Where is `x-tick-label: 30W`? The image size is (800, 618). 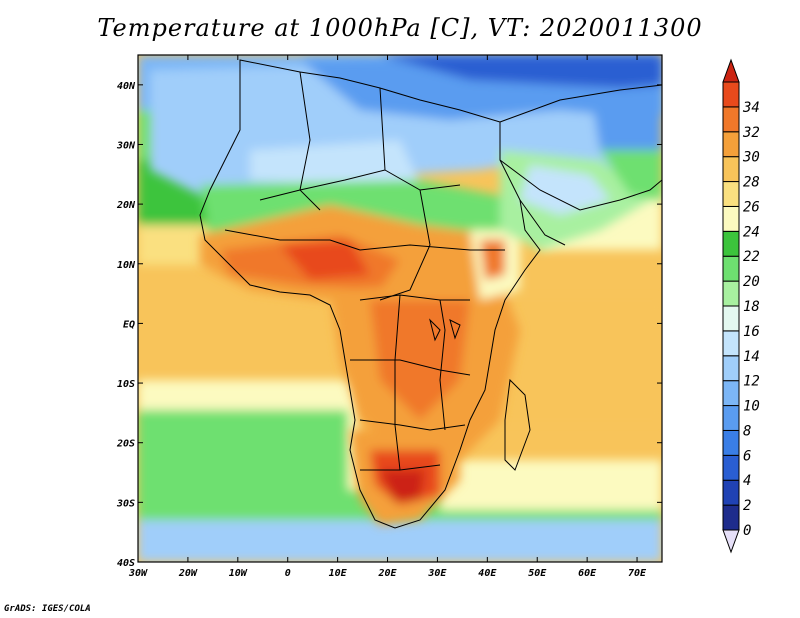 x-tick-label: 30W is located at coordinates (138, 573).